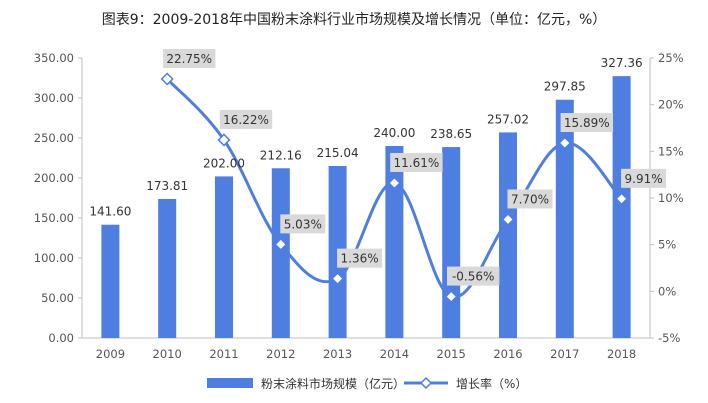 The height and width of the screenshot is (403, 708). What do you see at coordinates (167, 186) in the screenshot?
I see `bar-value-label: 173.81` at bounding box center [167, 186].